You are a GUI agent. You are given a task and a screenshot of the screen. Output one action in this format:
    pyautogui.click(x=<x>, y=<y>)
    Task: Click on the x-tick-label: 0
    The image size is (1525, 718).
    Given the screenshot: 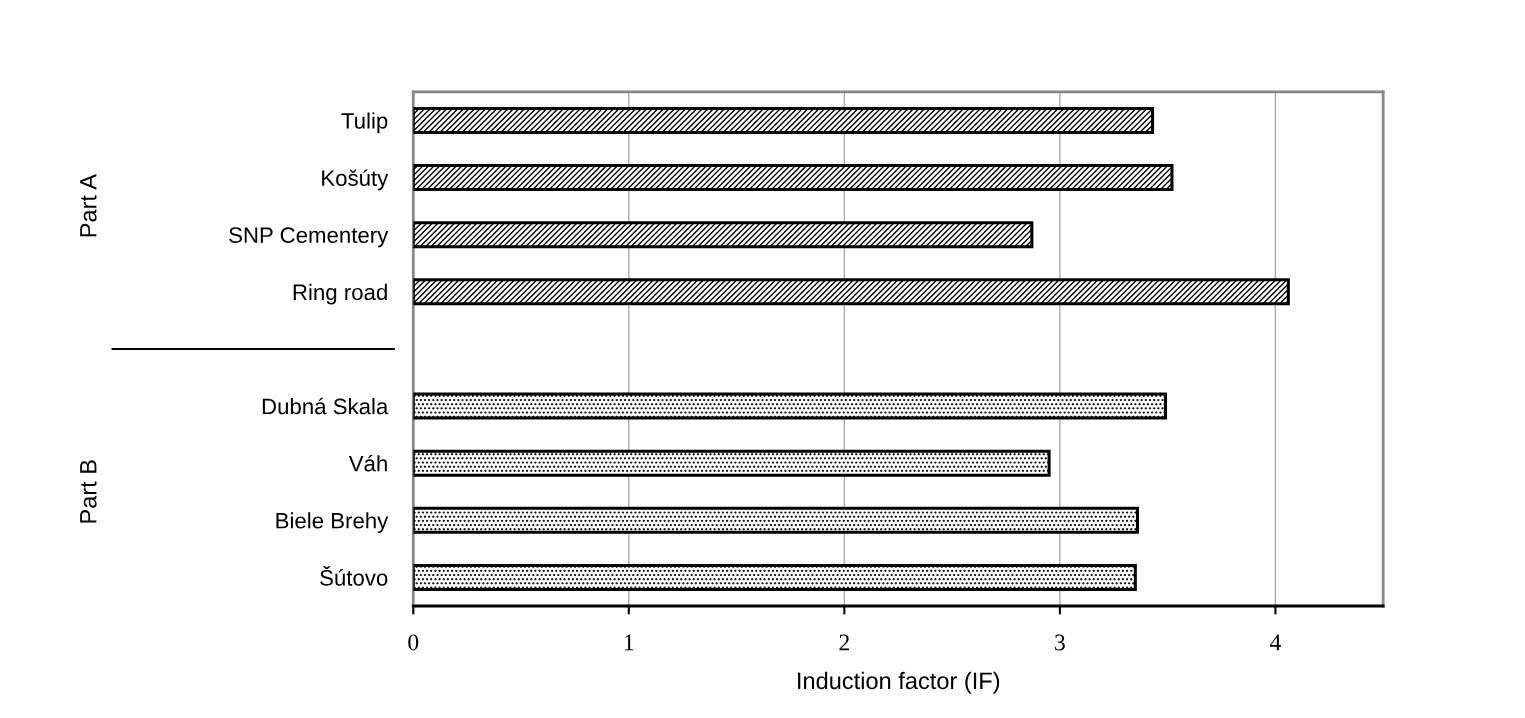 What is the action you would take?
    pyautogui.click(x=413, y=642)
    